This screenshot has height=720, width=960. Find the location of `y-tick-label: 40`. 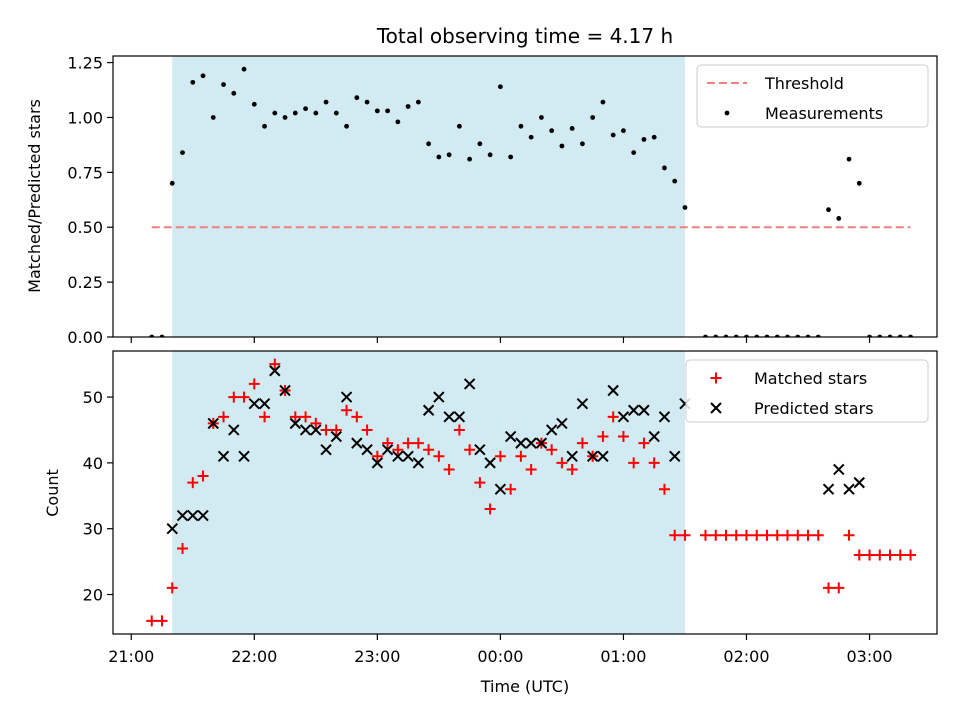

y-tick-label: 40 is located at coordinates (93, 463).